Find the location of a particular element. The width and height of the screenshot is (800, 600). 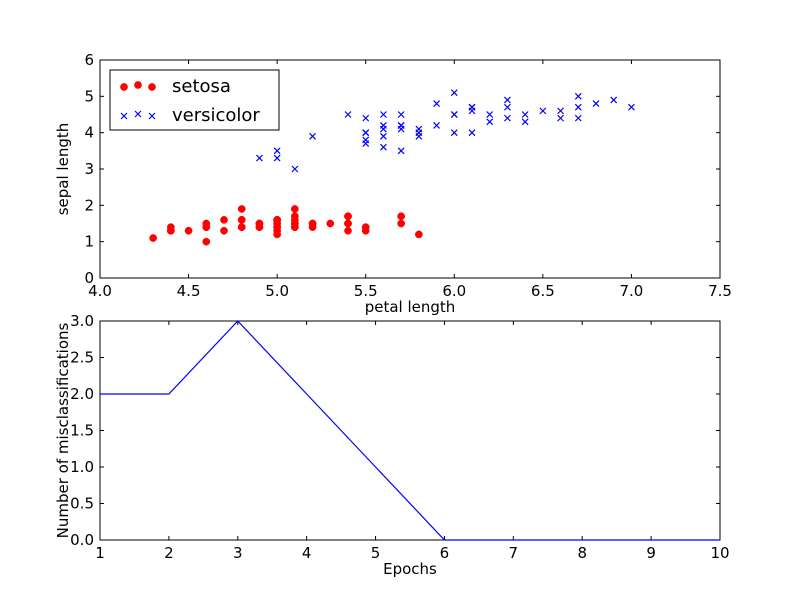

line-x-axis-label: Epochs is located at coordinates (410, 569).